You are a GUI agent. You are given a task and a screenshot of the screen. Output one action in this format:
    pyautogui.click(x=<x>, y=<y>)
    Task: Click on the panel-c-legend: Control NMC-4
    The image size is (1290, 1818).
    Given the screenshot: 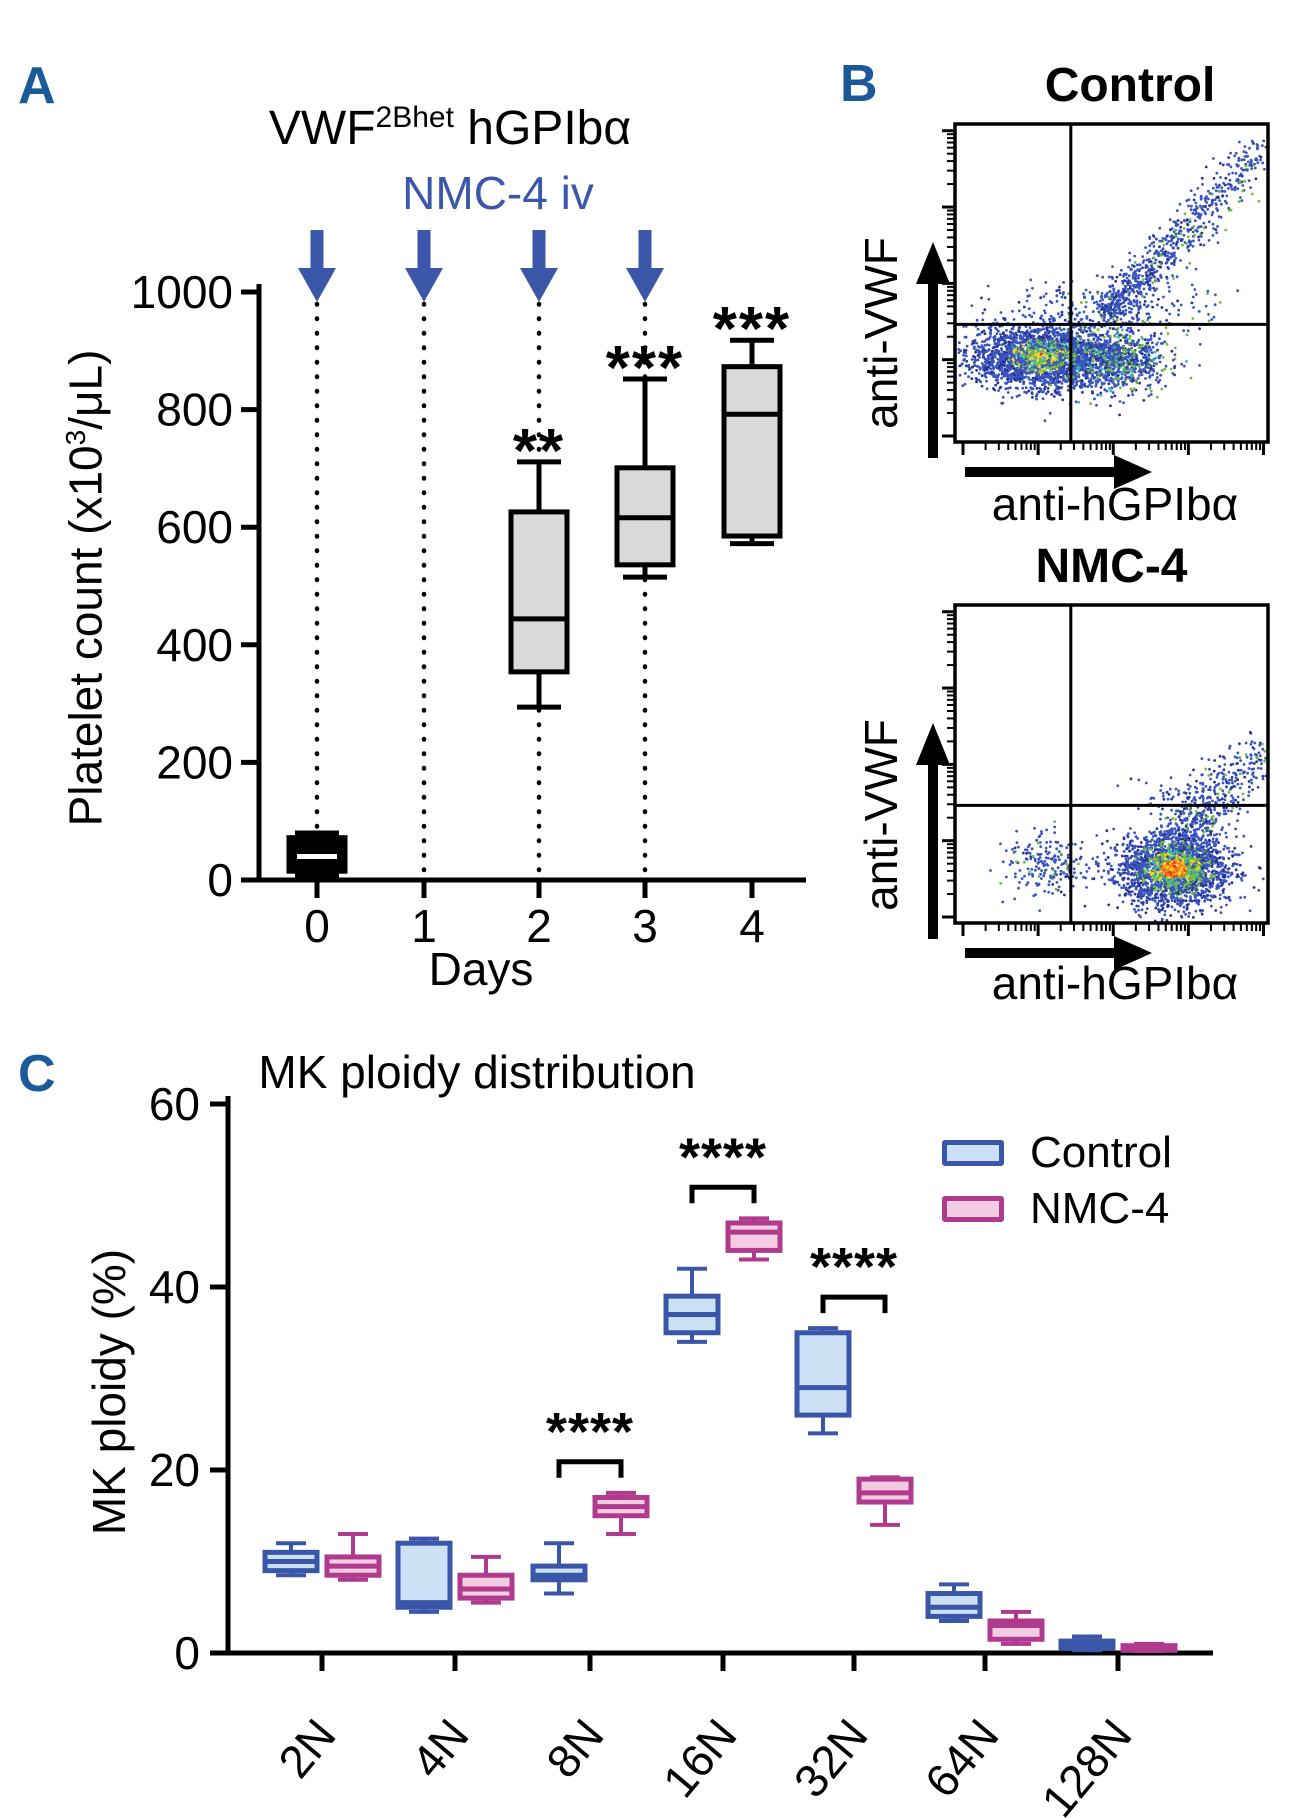 What is the action you would take?
    pyautogui.click(x=1057, y=1189)
    